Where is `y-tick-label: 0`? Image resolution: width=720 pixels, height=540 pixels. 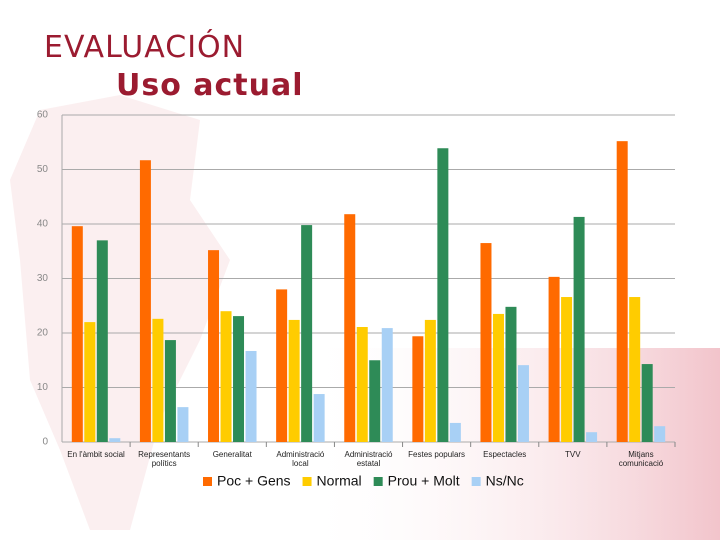
y-tick-label: 0 is located at coordinates (45, 442).